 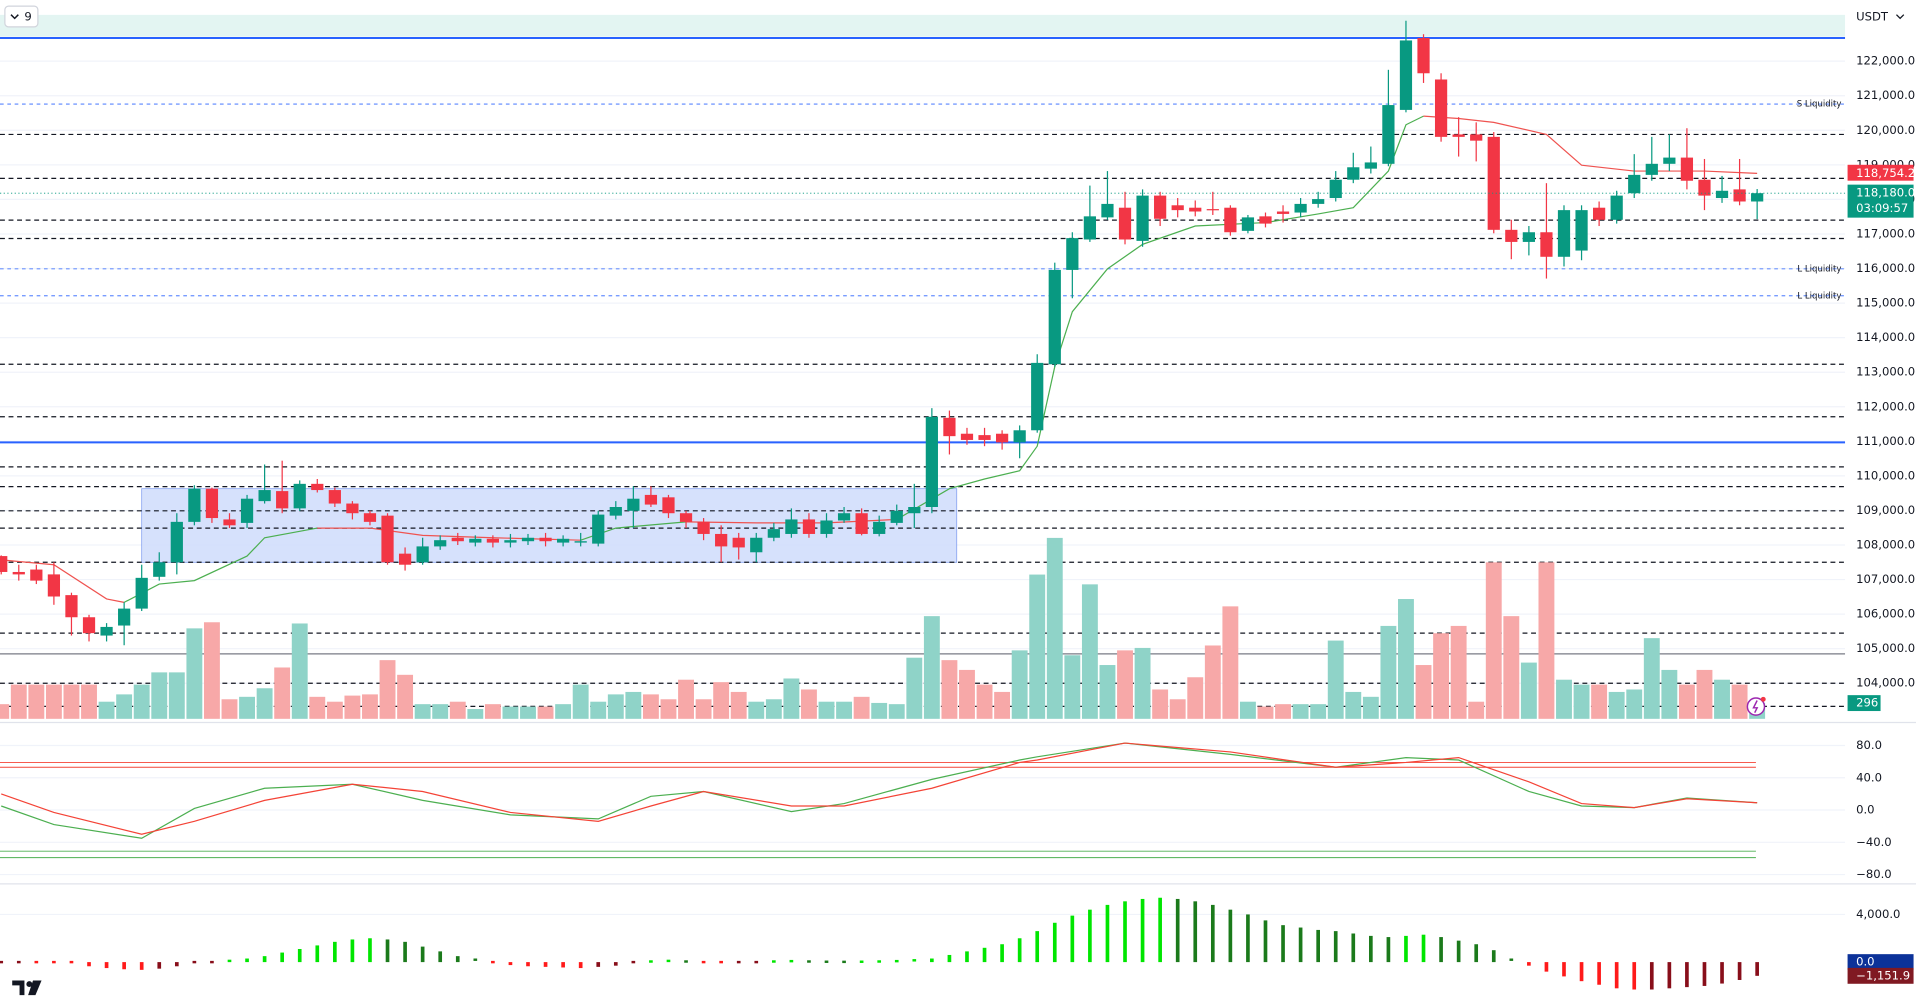 I want to click on y-tick-label: 117,000.0, so click(x=1885, y=233).